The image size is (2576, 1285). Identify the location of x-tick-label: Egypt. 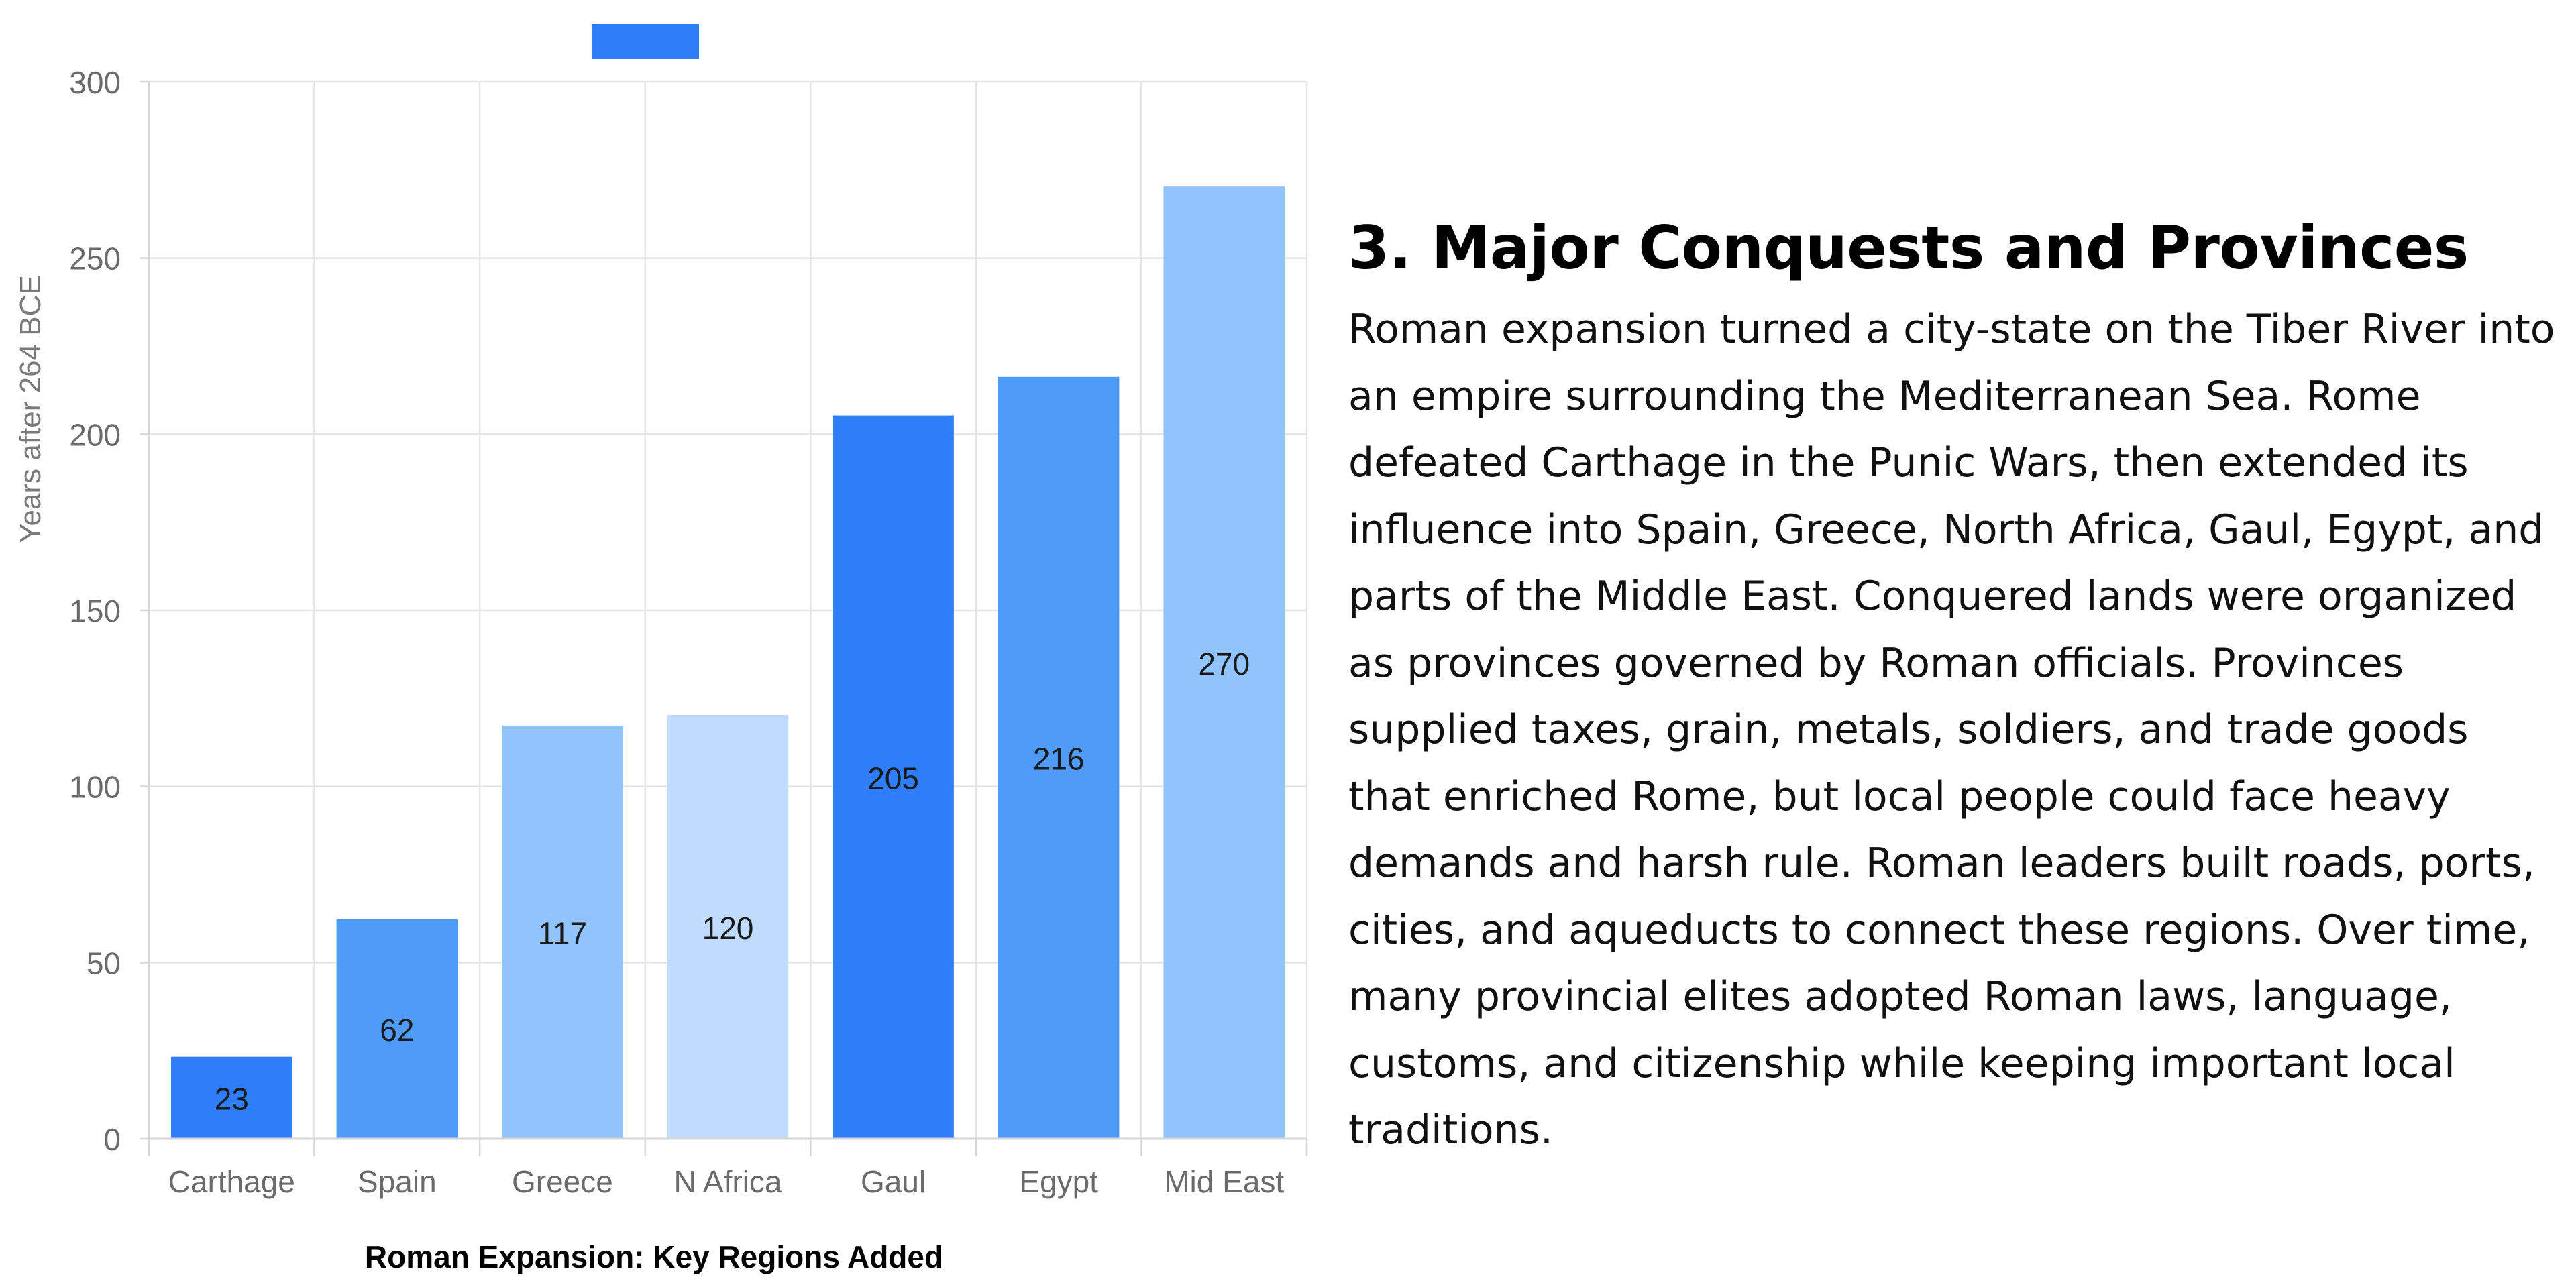
(1058, 1181).